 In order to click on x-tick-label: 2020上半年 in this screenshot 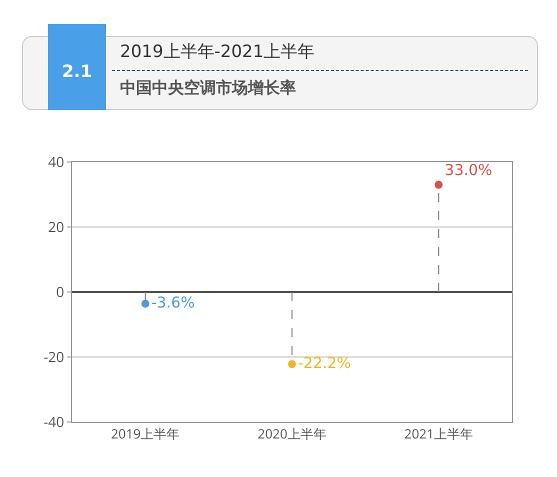, I will do `click(292, 433)`.